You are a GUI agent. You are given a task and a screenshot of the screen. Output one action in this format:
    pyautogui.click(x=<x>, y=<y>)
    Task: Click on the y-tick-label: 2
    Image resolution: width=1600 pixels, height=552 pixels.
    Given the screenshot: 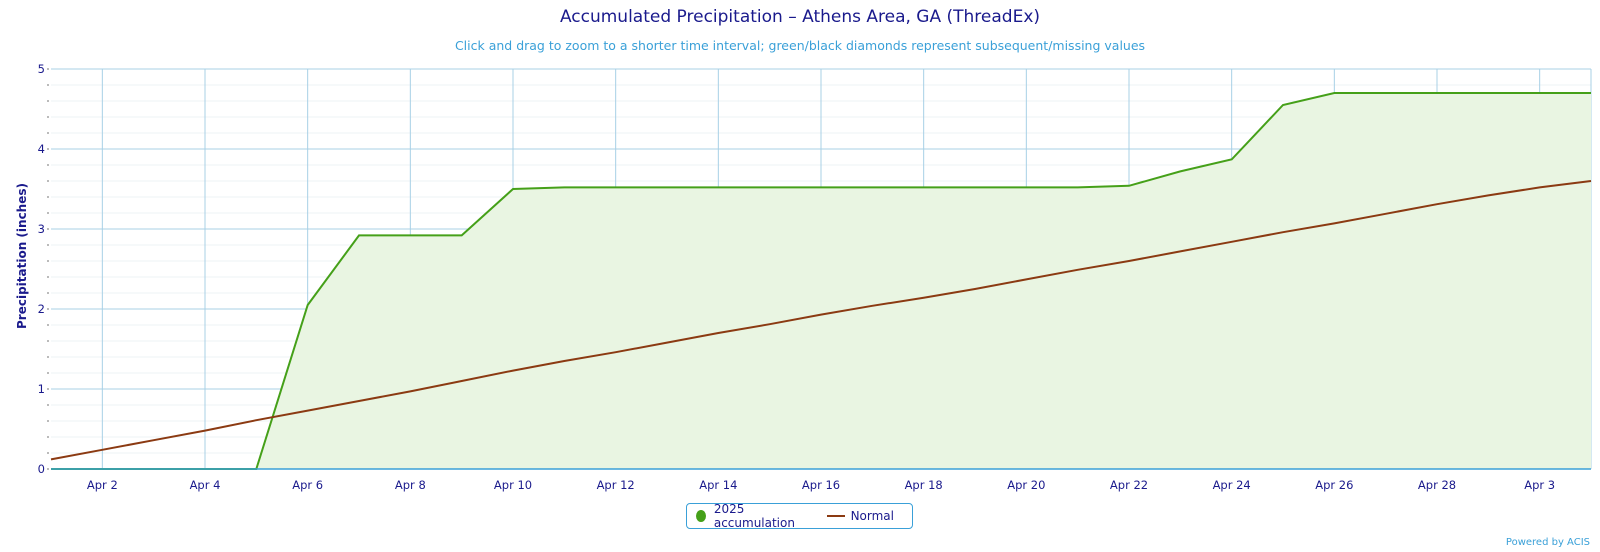 What is the action you would take?
    pyautogui.click(x=41, y=309)
    